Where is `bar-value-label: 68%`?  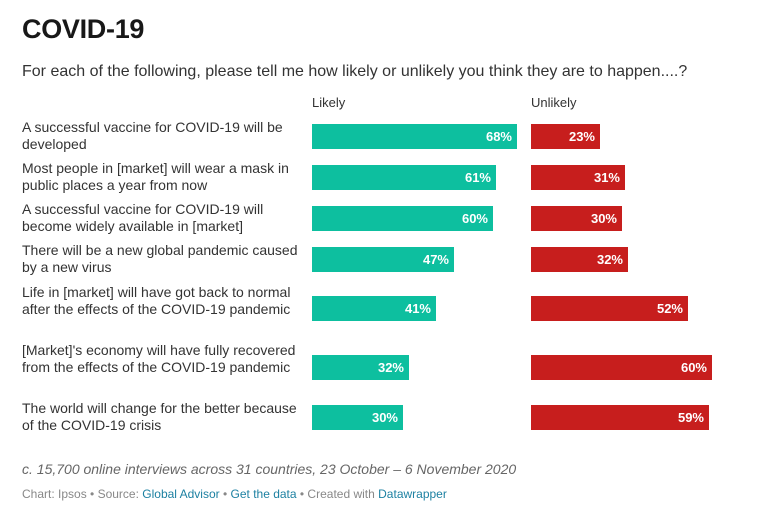
bar-value-label: 68% is located at coordinates (498, 136).